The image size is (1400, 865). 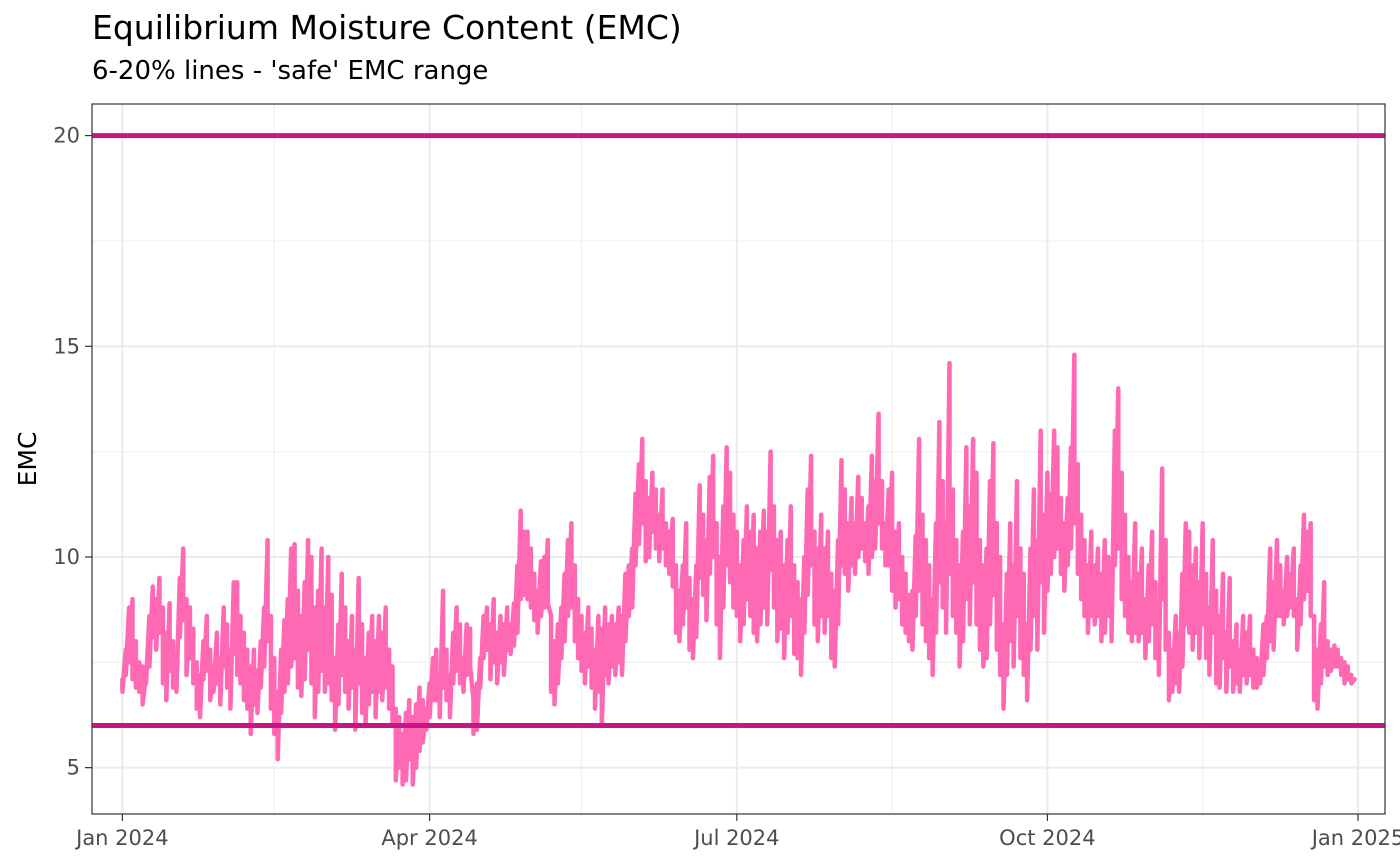 I want to click on y-tick-label: 15, so click(x=66, y=346).